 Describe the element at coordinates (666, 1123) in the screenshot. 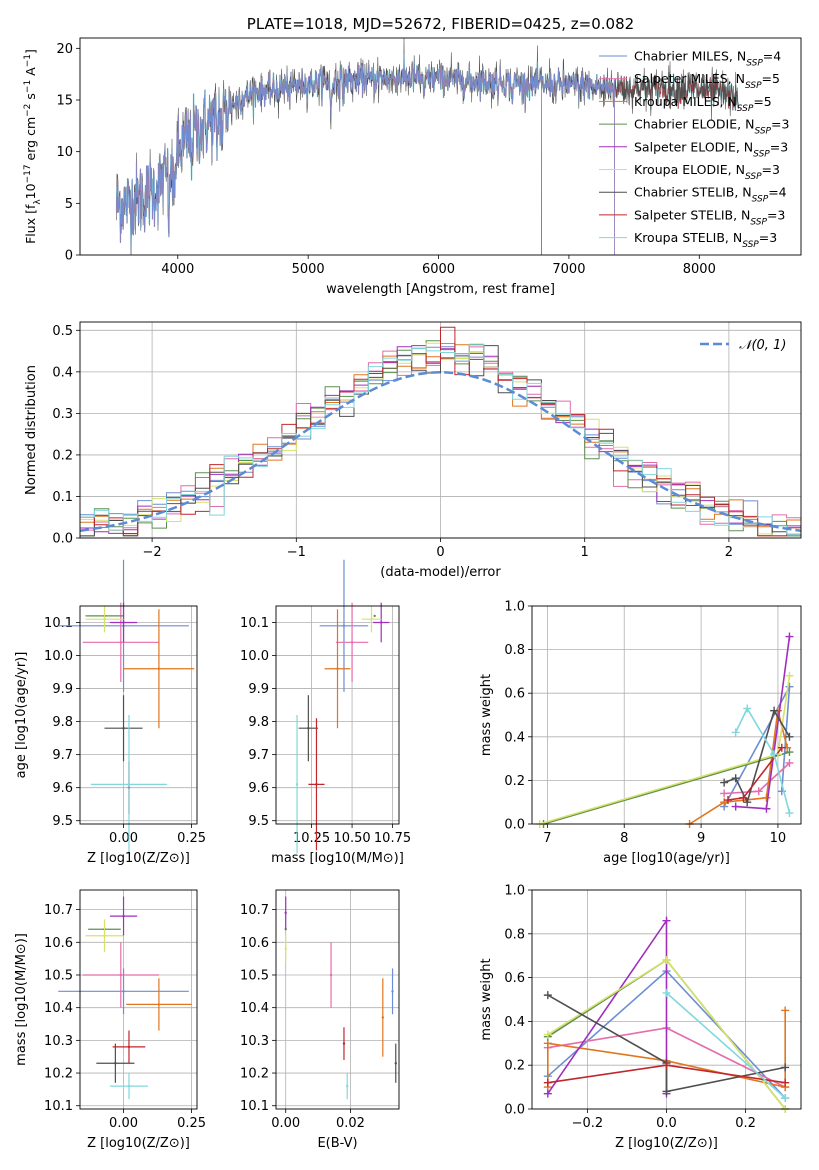

I see `x-tick-label: 0.0` at that location.